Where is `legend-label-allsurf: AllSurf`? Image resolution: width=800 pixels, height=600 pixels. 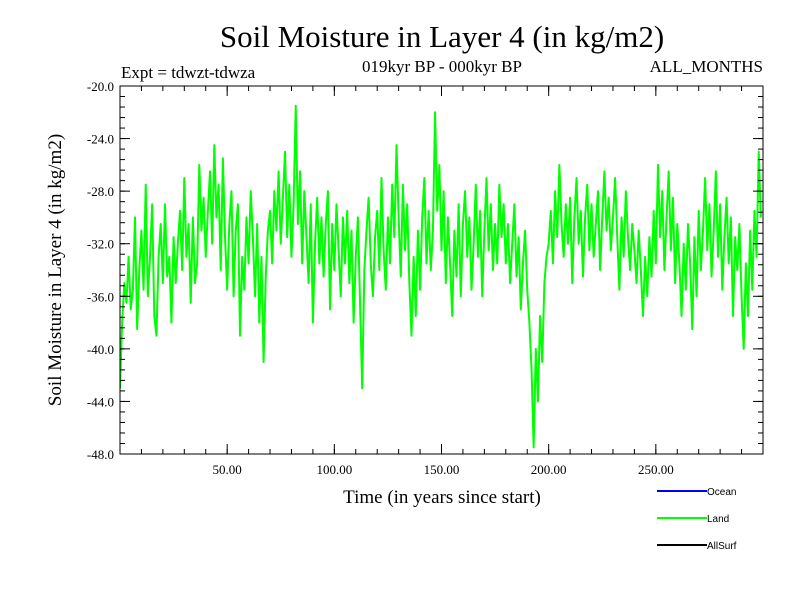
legend-label-allsurf: AllSurf is located at coordinates (722, 546).